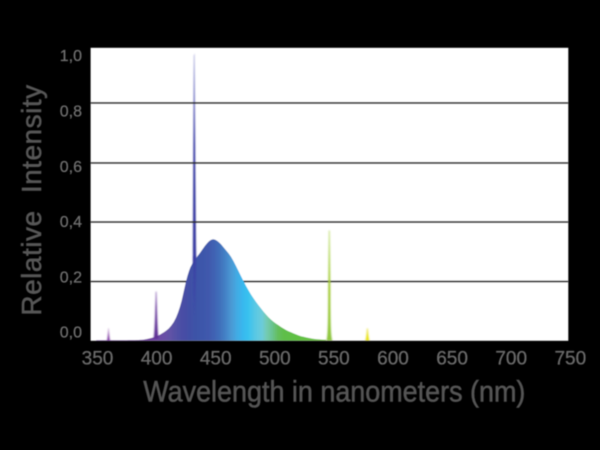 This screenshot has width=600, height=450. I want to click on svg-text: 700, so click(511, 359).